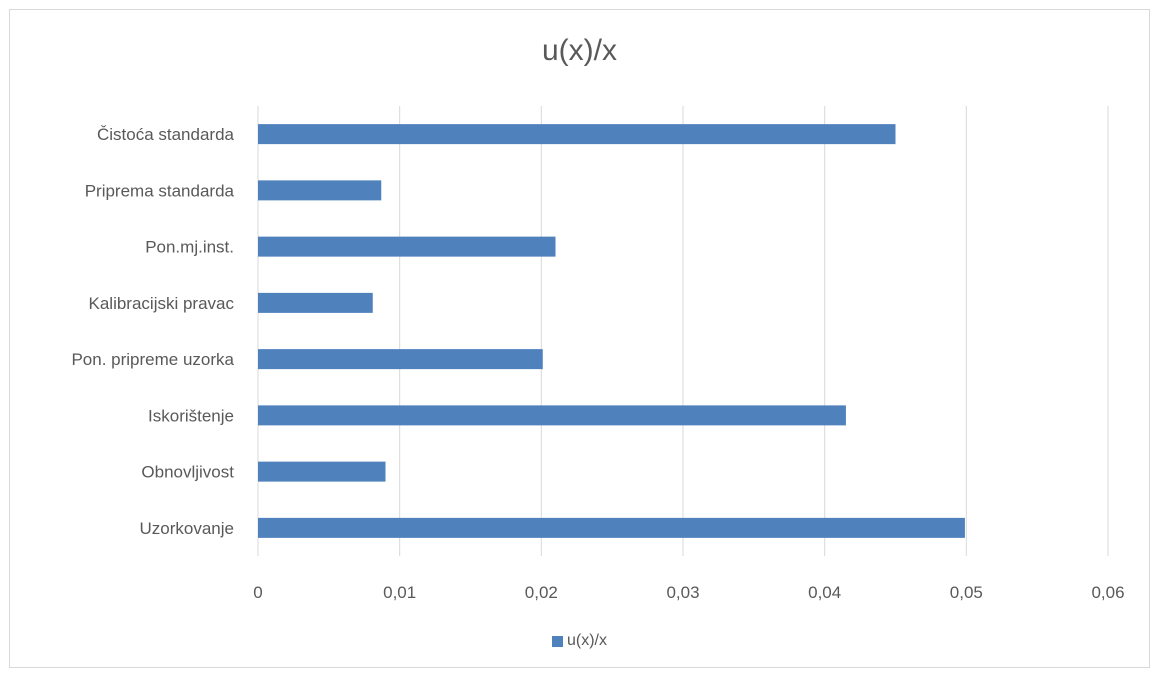  Describe the element at coordinates (682, 592) in the screenshot. I see `x-tick-label: 0,03` at that location.